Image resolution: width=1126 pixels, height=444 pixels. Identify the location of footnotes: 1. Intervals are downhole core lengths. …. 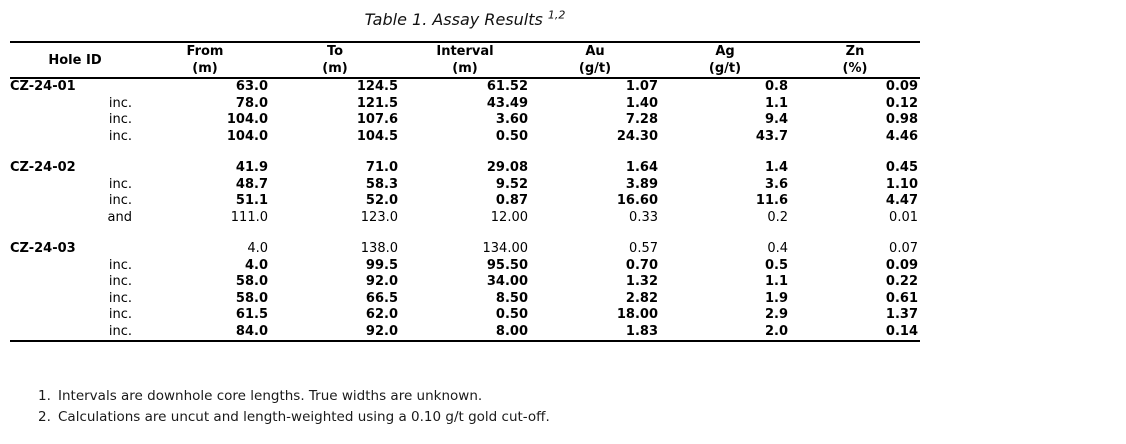
(294, 407).